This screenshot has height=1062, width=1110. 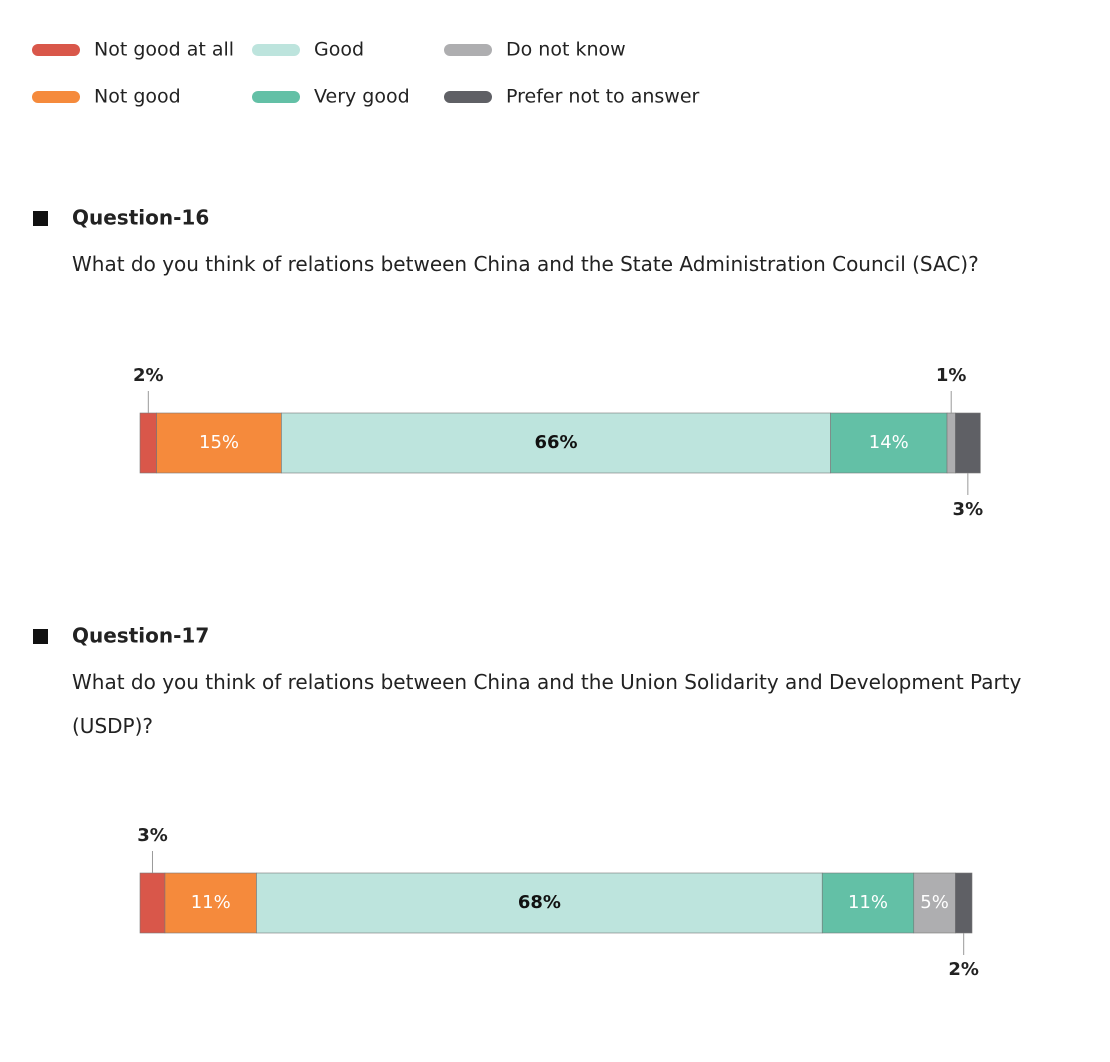 What do you see at coordinates (934, 902) in the screenshot?
I see `value-label: 5%` at bounding box center [934, 902].